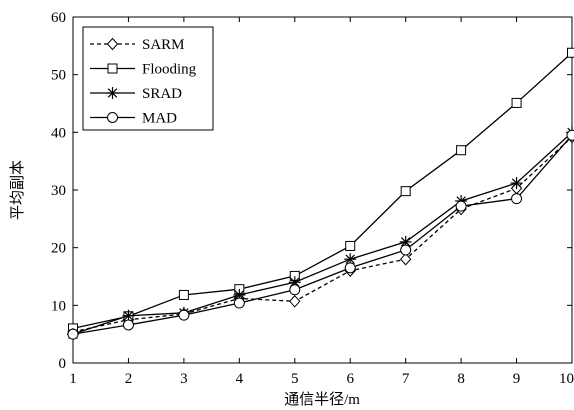 This screenshot has height=410, width=574. Describe the element at coordinates (133, 119) in the screenshot. I see `legend-item-mad: MAD` at that location.